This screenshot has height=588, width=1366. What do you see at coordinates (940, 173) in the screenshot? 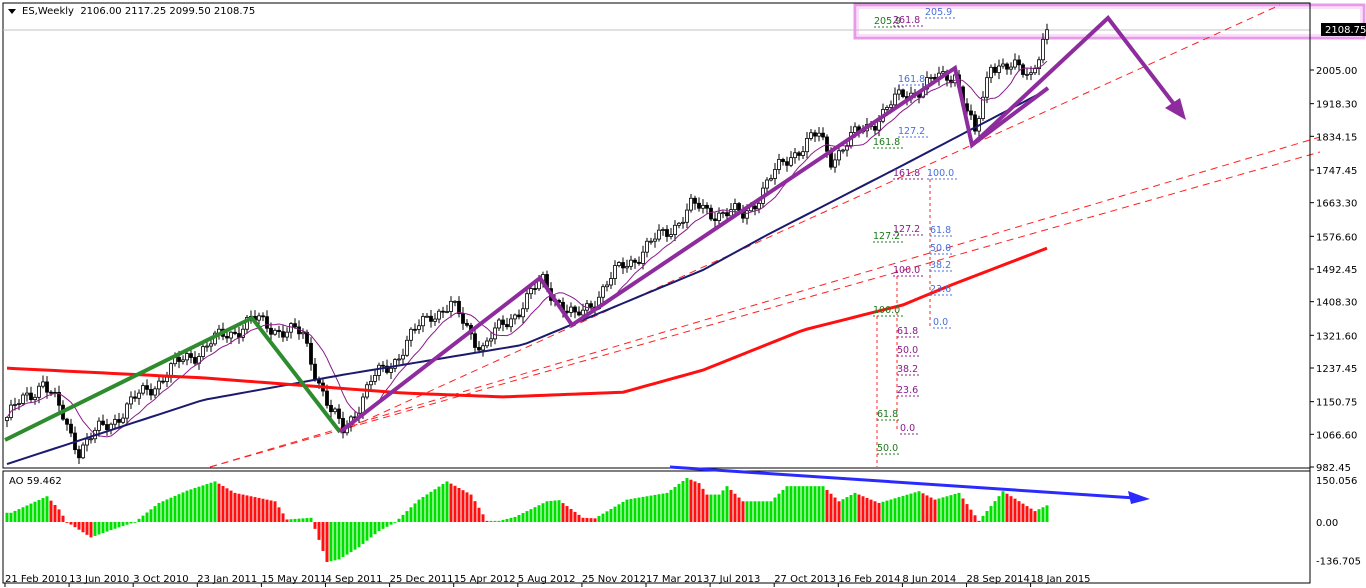
I see `fib-label-blue: 100.0` at bounding box center [940, 173].